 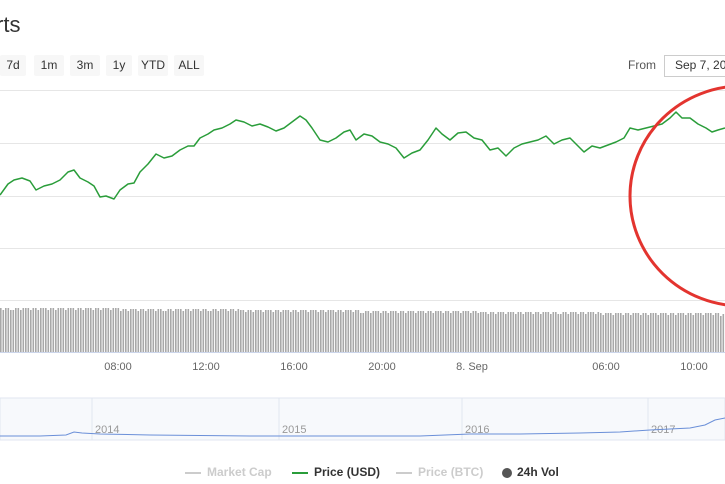 I want to click on legend-item: Price (USD), so click(x=347, y=472).